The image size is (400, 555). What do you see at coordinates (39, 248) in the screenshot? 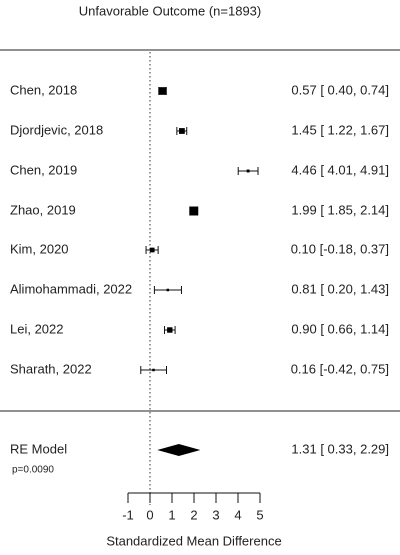
I see `study-label: Kim, 2020` at bounding box center [39, 248].